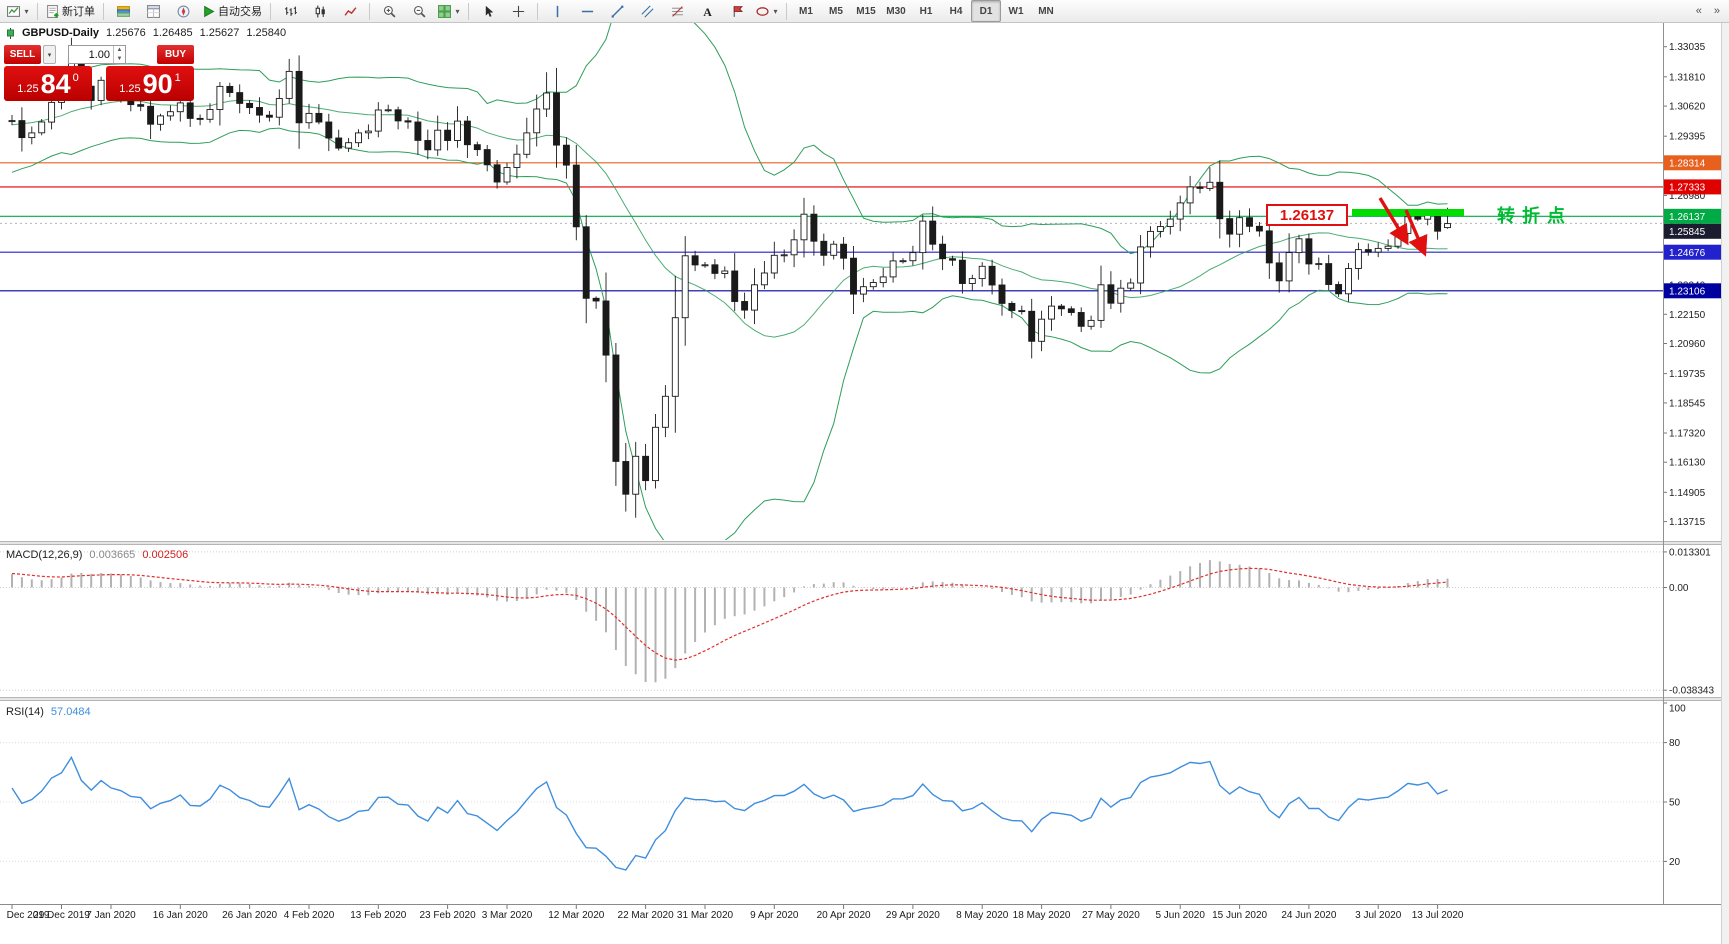 The height and width of the screenshot is (944, 1729). I want to click on svg-text: 50, so click(1675, 803).